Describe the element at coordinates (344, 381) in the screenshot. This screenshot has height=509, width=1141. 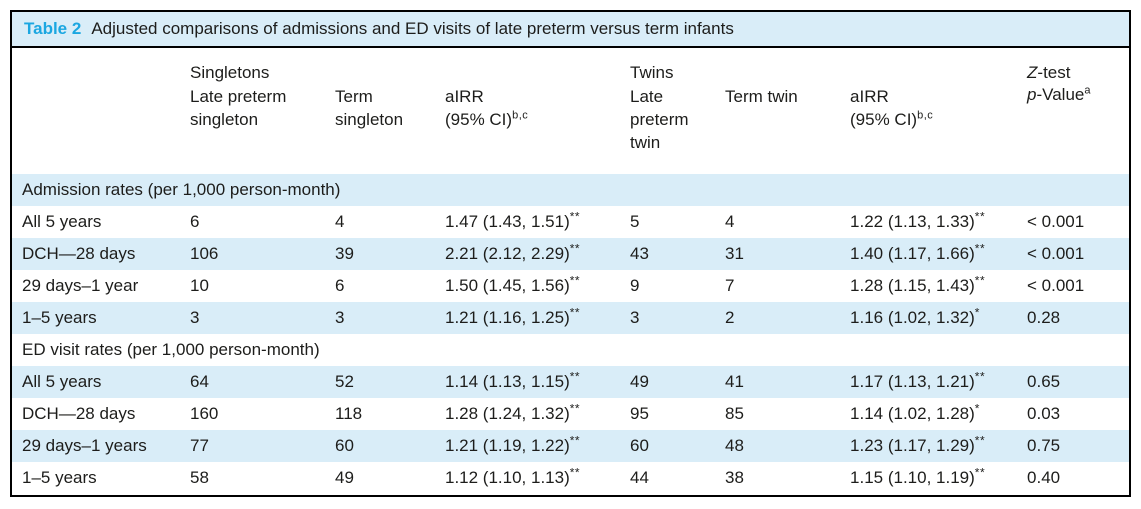
I see `term-singleton-value: 52` at that location.